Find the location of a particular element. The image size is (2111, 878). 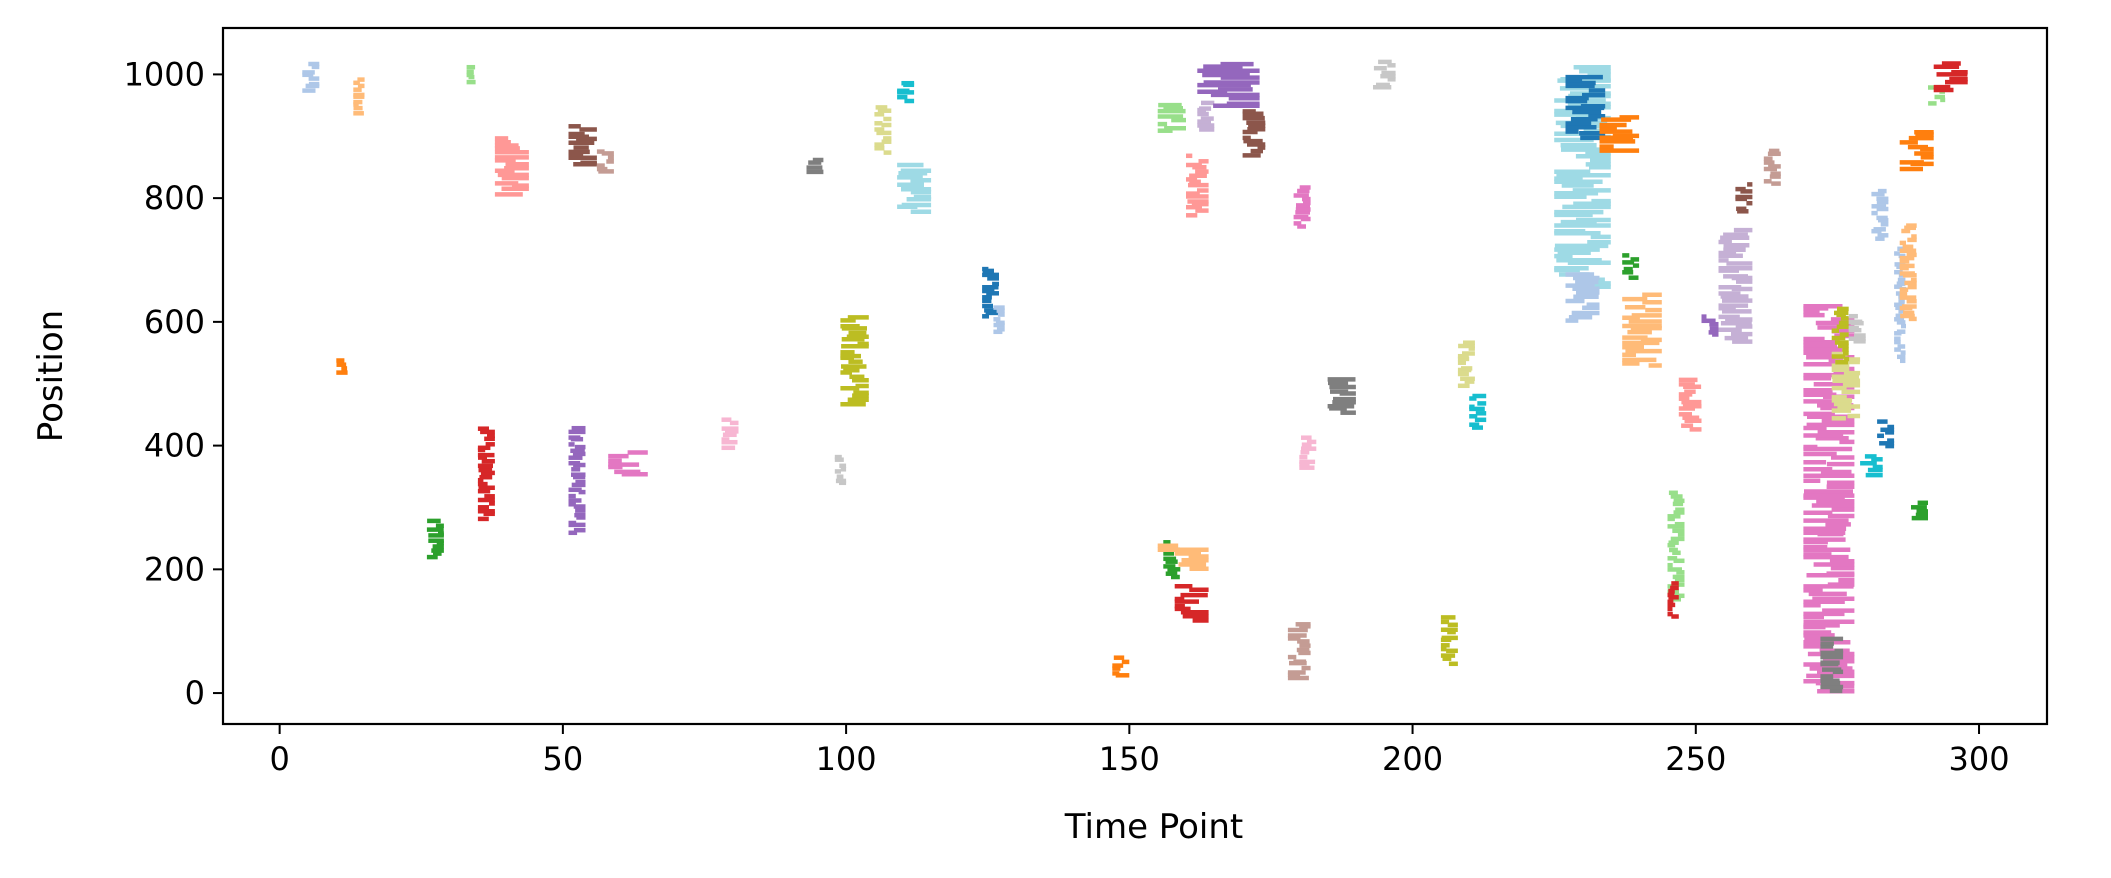

x-tick-label: 150 is located at coordinates (1129, 759).